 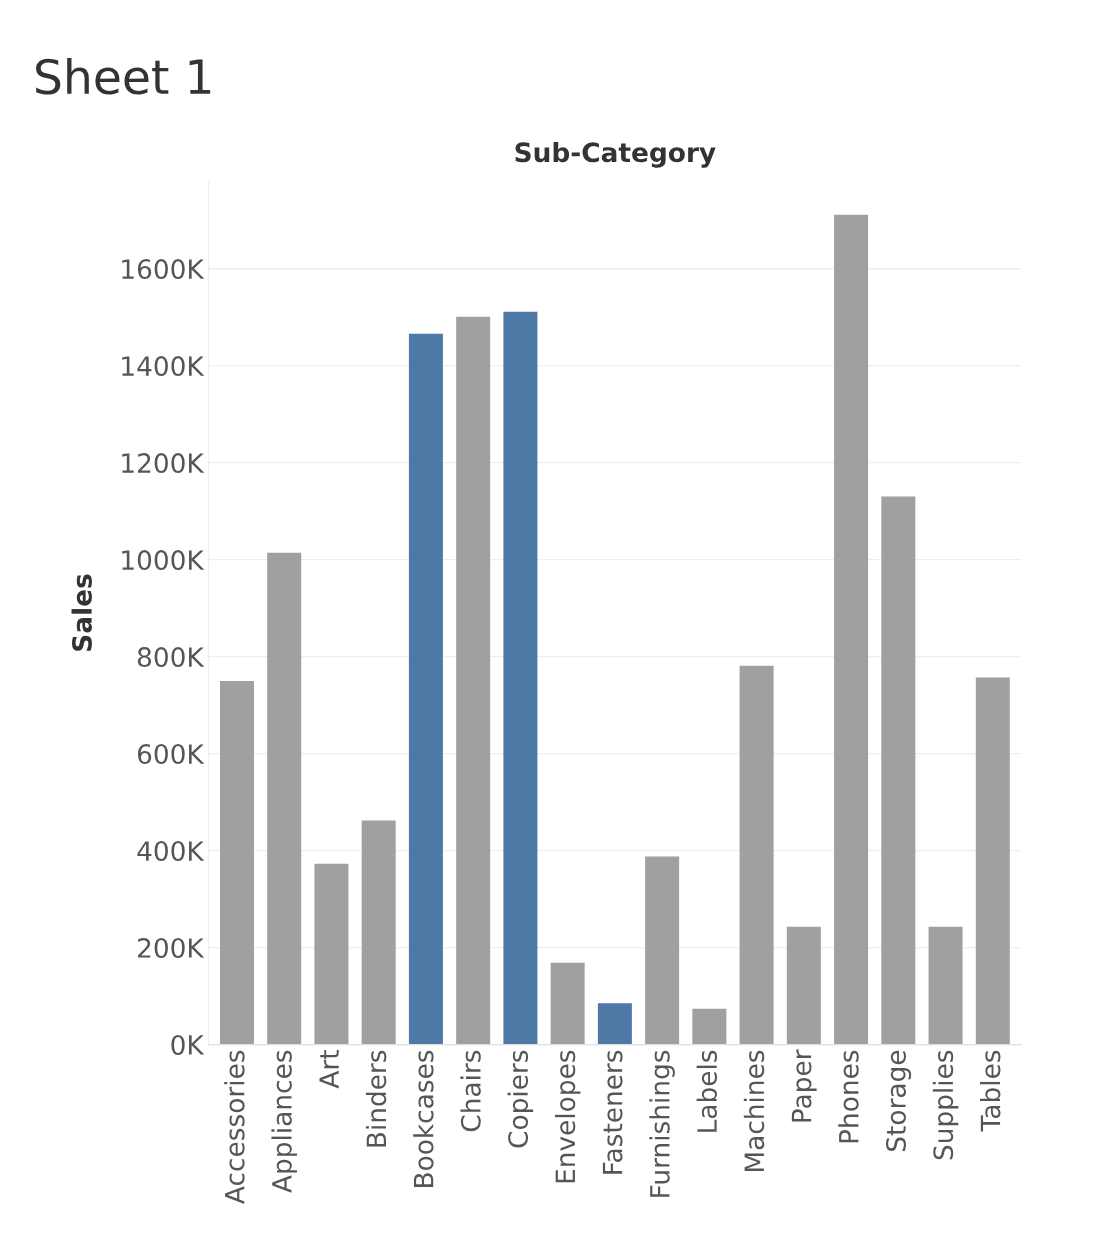 What do you see at coordinates (171, 754) in the screenshot?
I see `y-tick-label: 600K` at bounding box center [171, 754].